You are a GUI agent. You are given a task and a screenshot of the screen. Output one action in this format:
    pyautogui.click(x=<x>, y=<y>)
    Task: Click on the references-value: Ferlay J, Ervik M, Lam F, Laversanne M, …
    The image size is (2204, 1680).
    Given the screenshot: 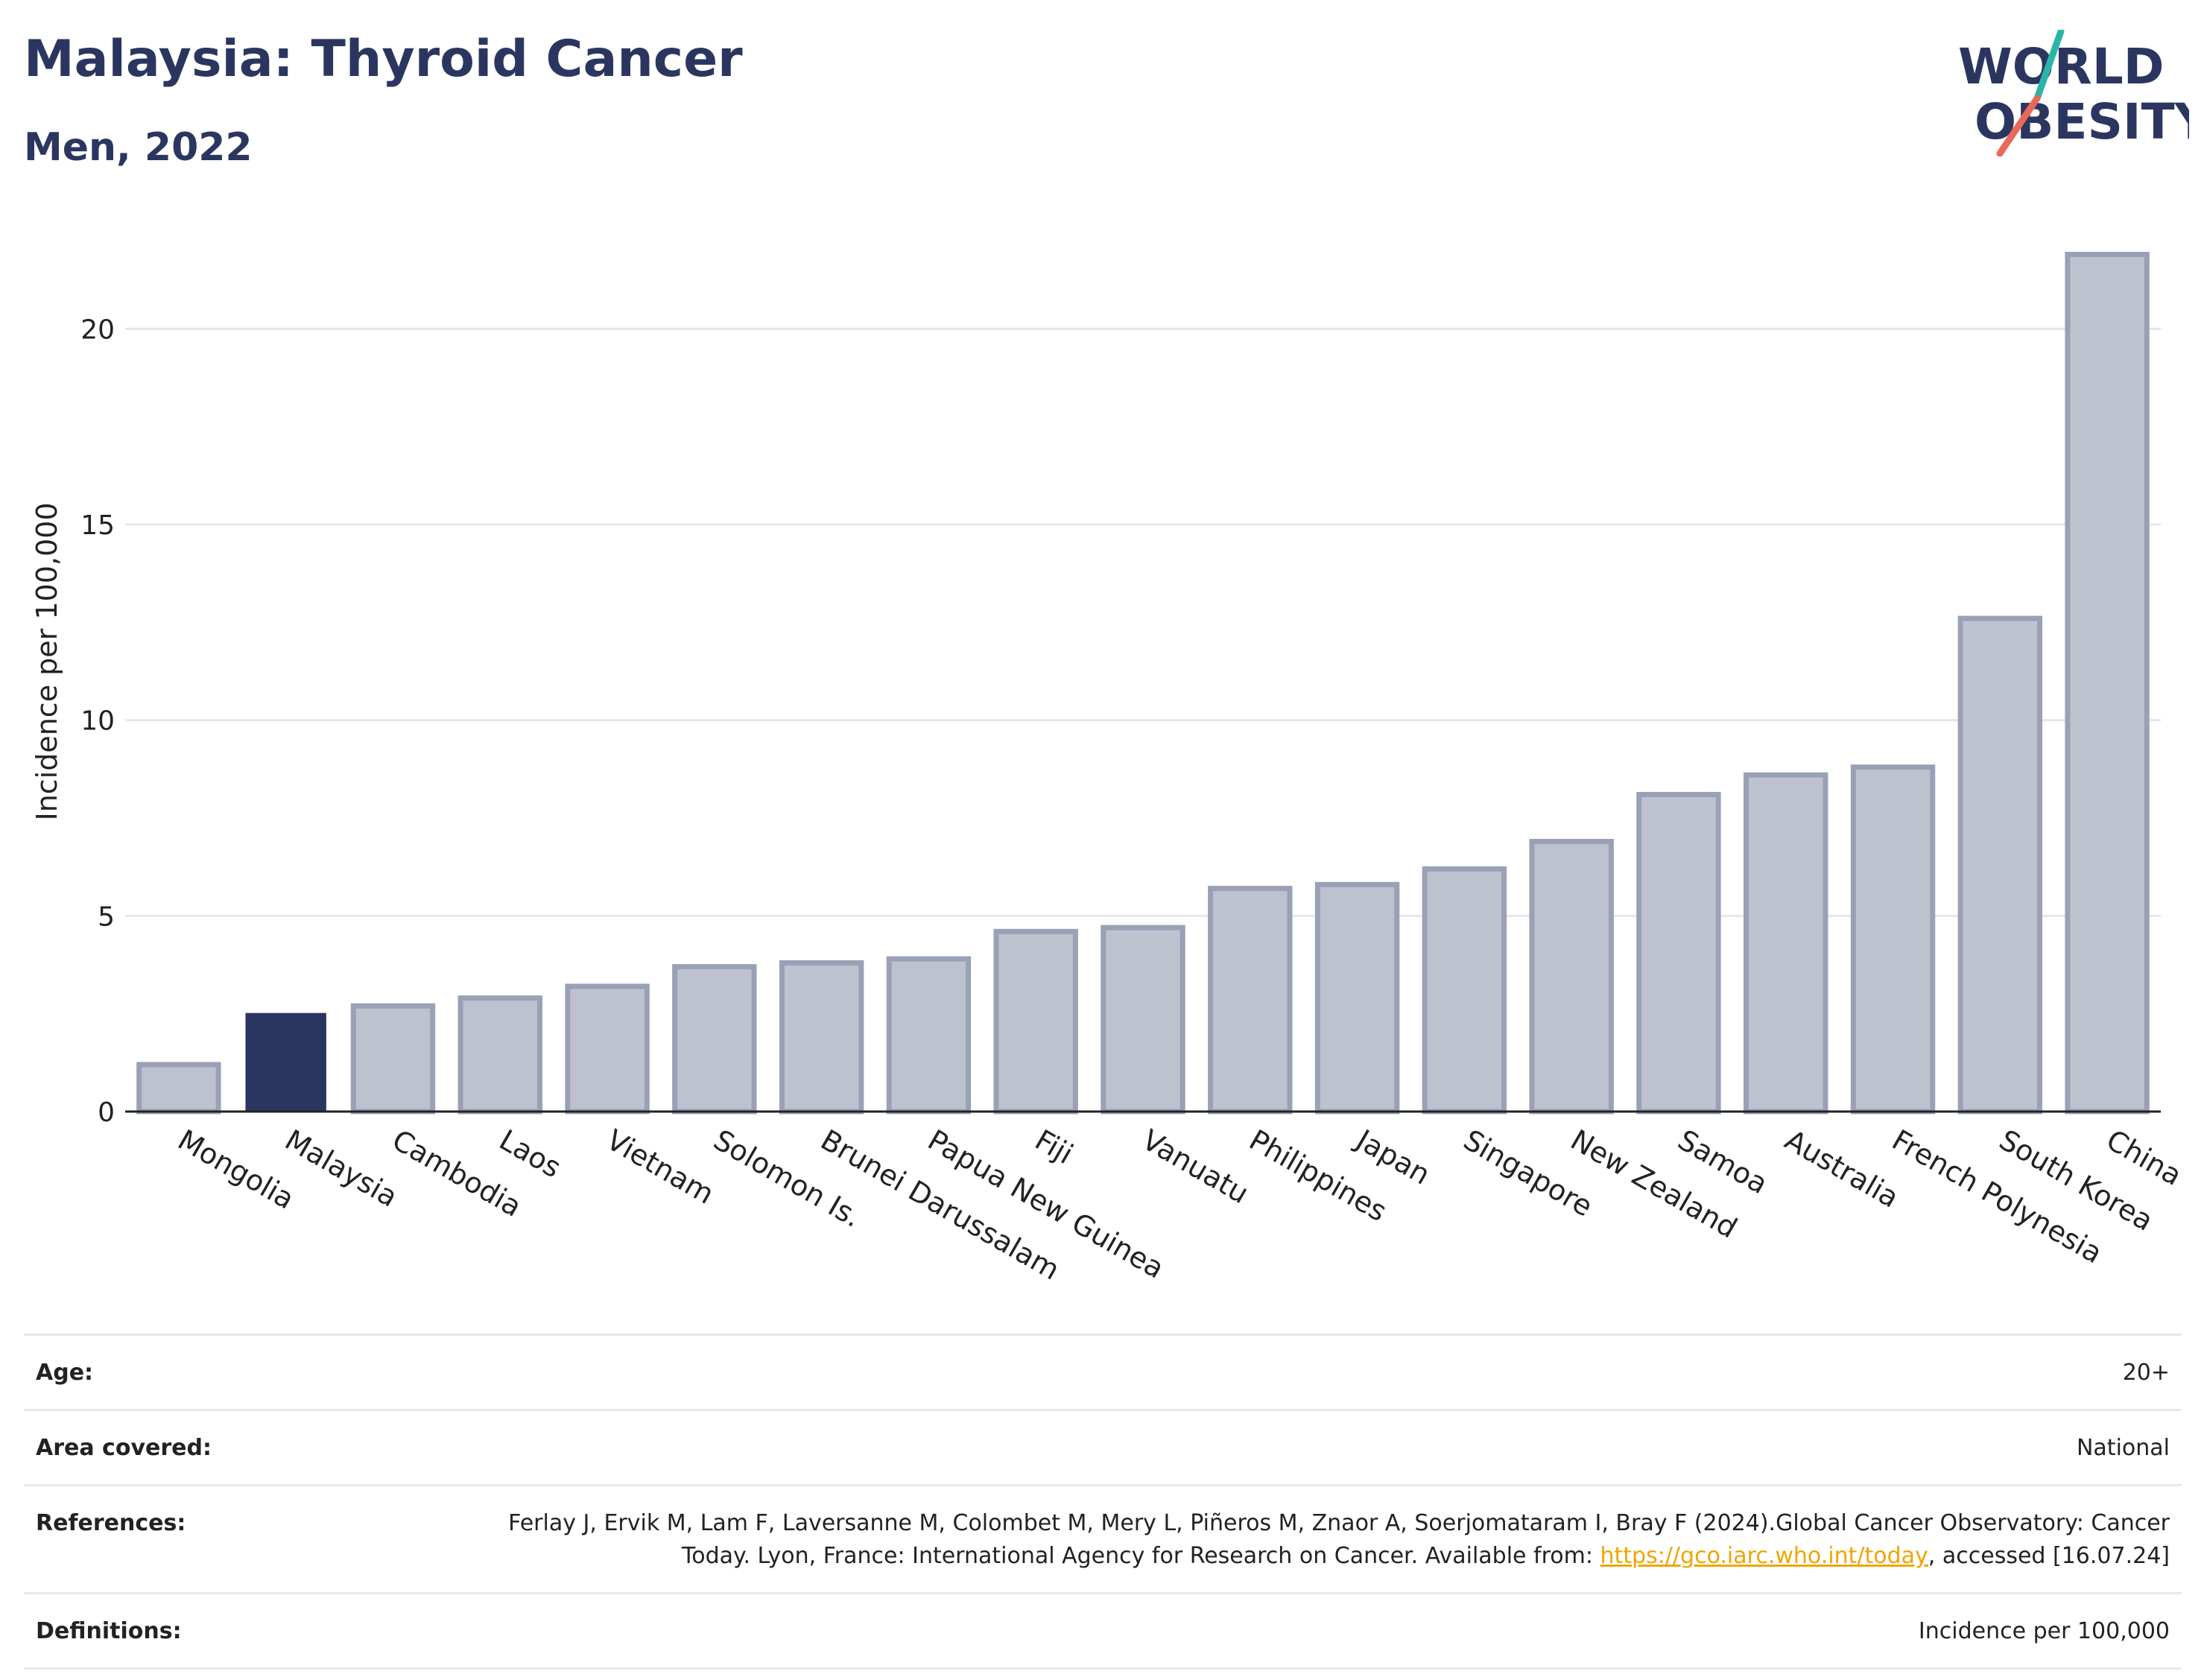 What is the action you would take?
    pyautogui.click(x=1313, y=1540)
    